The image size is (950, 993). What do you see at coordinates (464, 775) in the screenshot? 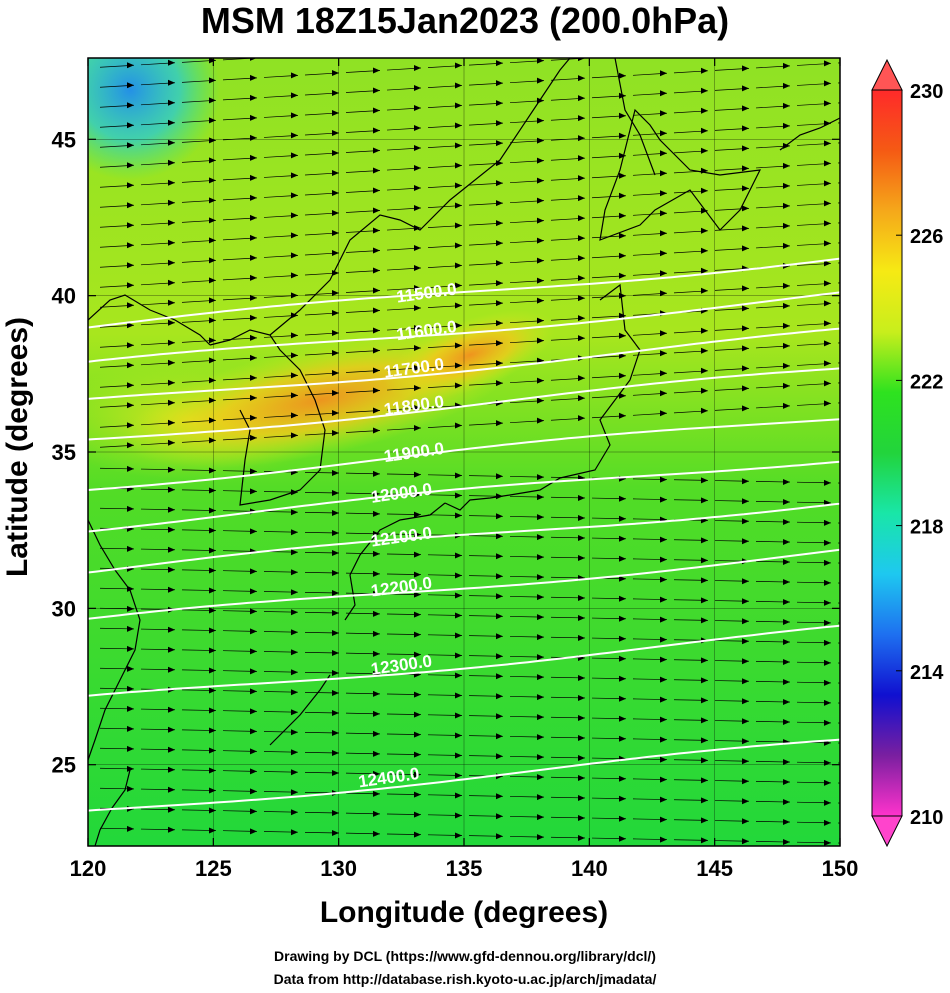
I see `contour-line` at bounding box center [464, 775].